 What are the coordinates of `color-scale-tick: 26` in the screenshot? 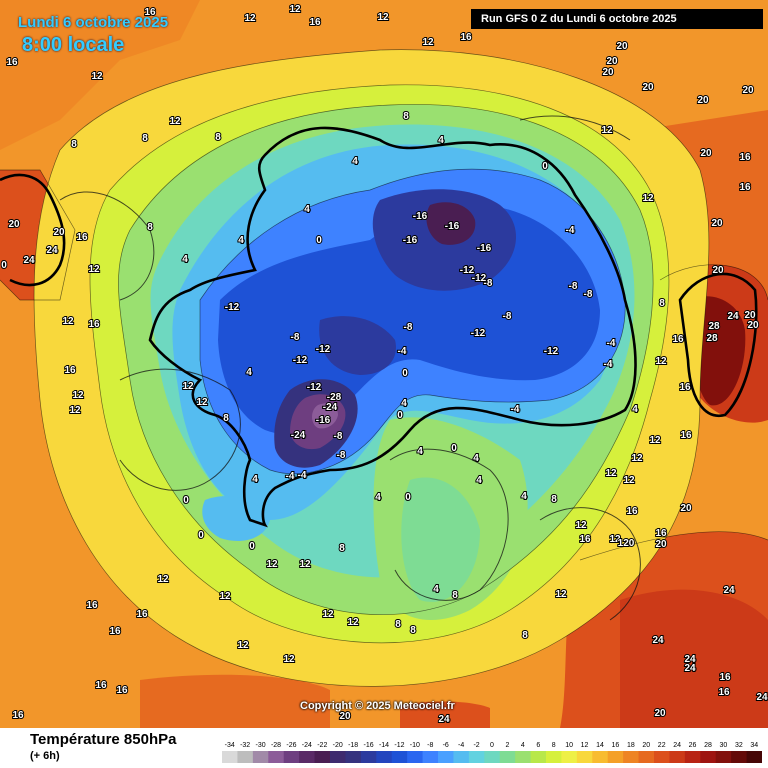 It's located at (693, 745).